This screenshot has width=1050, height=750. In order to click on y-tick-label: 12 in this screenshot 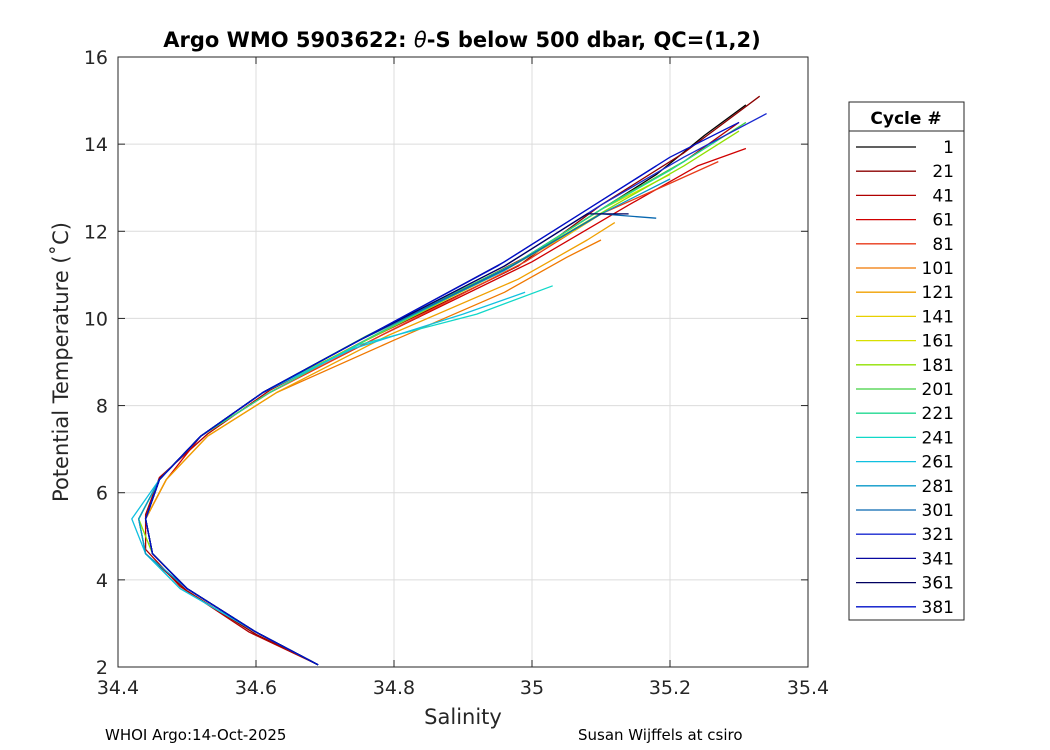, I will do `click(96, 232)`.